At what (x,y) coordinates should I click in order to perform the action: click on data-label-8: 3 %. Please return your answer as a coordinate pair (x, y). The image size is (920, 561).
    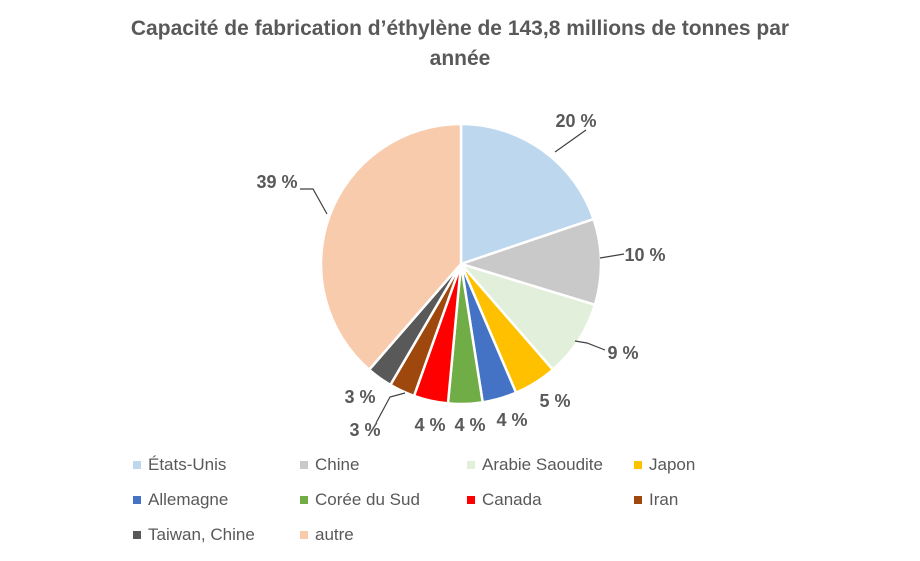
    Looking at the image, I should click on (359, 397).